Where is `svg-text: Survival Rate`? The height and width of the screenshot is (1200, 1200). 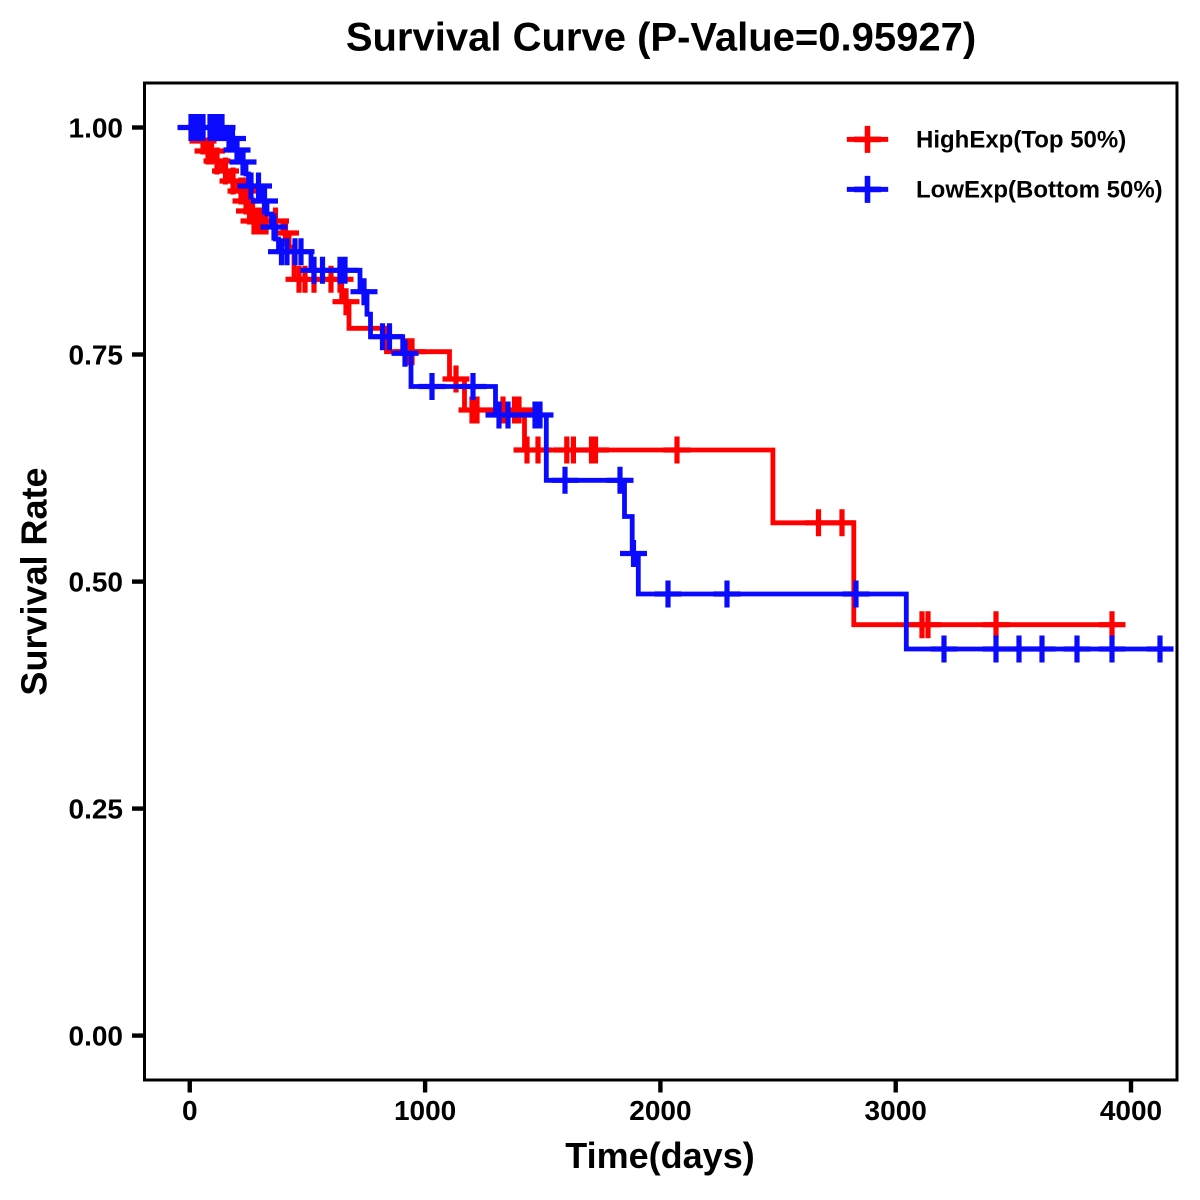
svg-text: Survival Rate is located at coordinates (34, 581).